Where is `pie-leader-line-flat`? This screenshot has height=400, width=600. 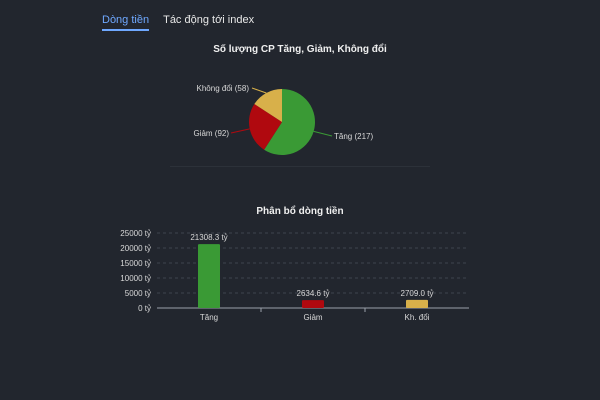
pie-leader-line-flat is located at coordinates (259, 90).